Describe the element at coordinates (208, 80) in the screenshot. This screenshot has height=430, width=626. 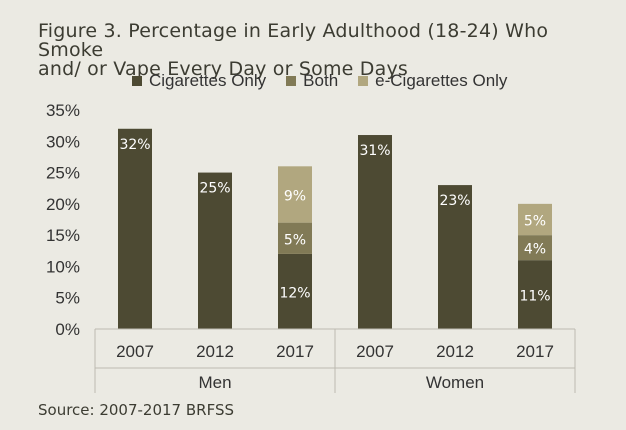
I see `legend-label-cigarettes-only: Cigarettes Only` at that location.